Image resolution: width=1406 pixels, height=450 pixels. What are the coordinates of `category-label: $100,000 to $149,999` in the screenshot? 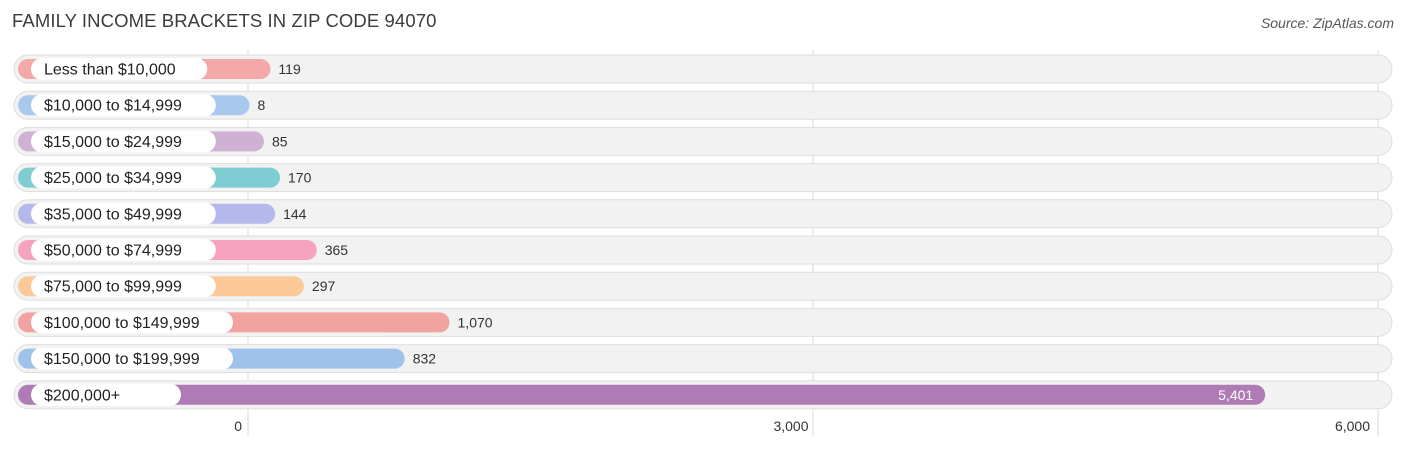 It's located at (122, 323).